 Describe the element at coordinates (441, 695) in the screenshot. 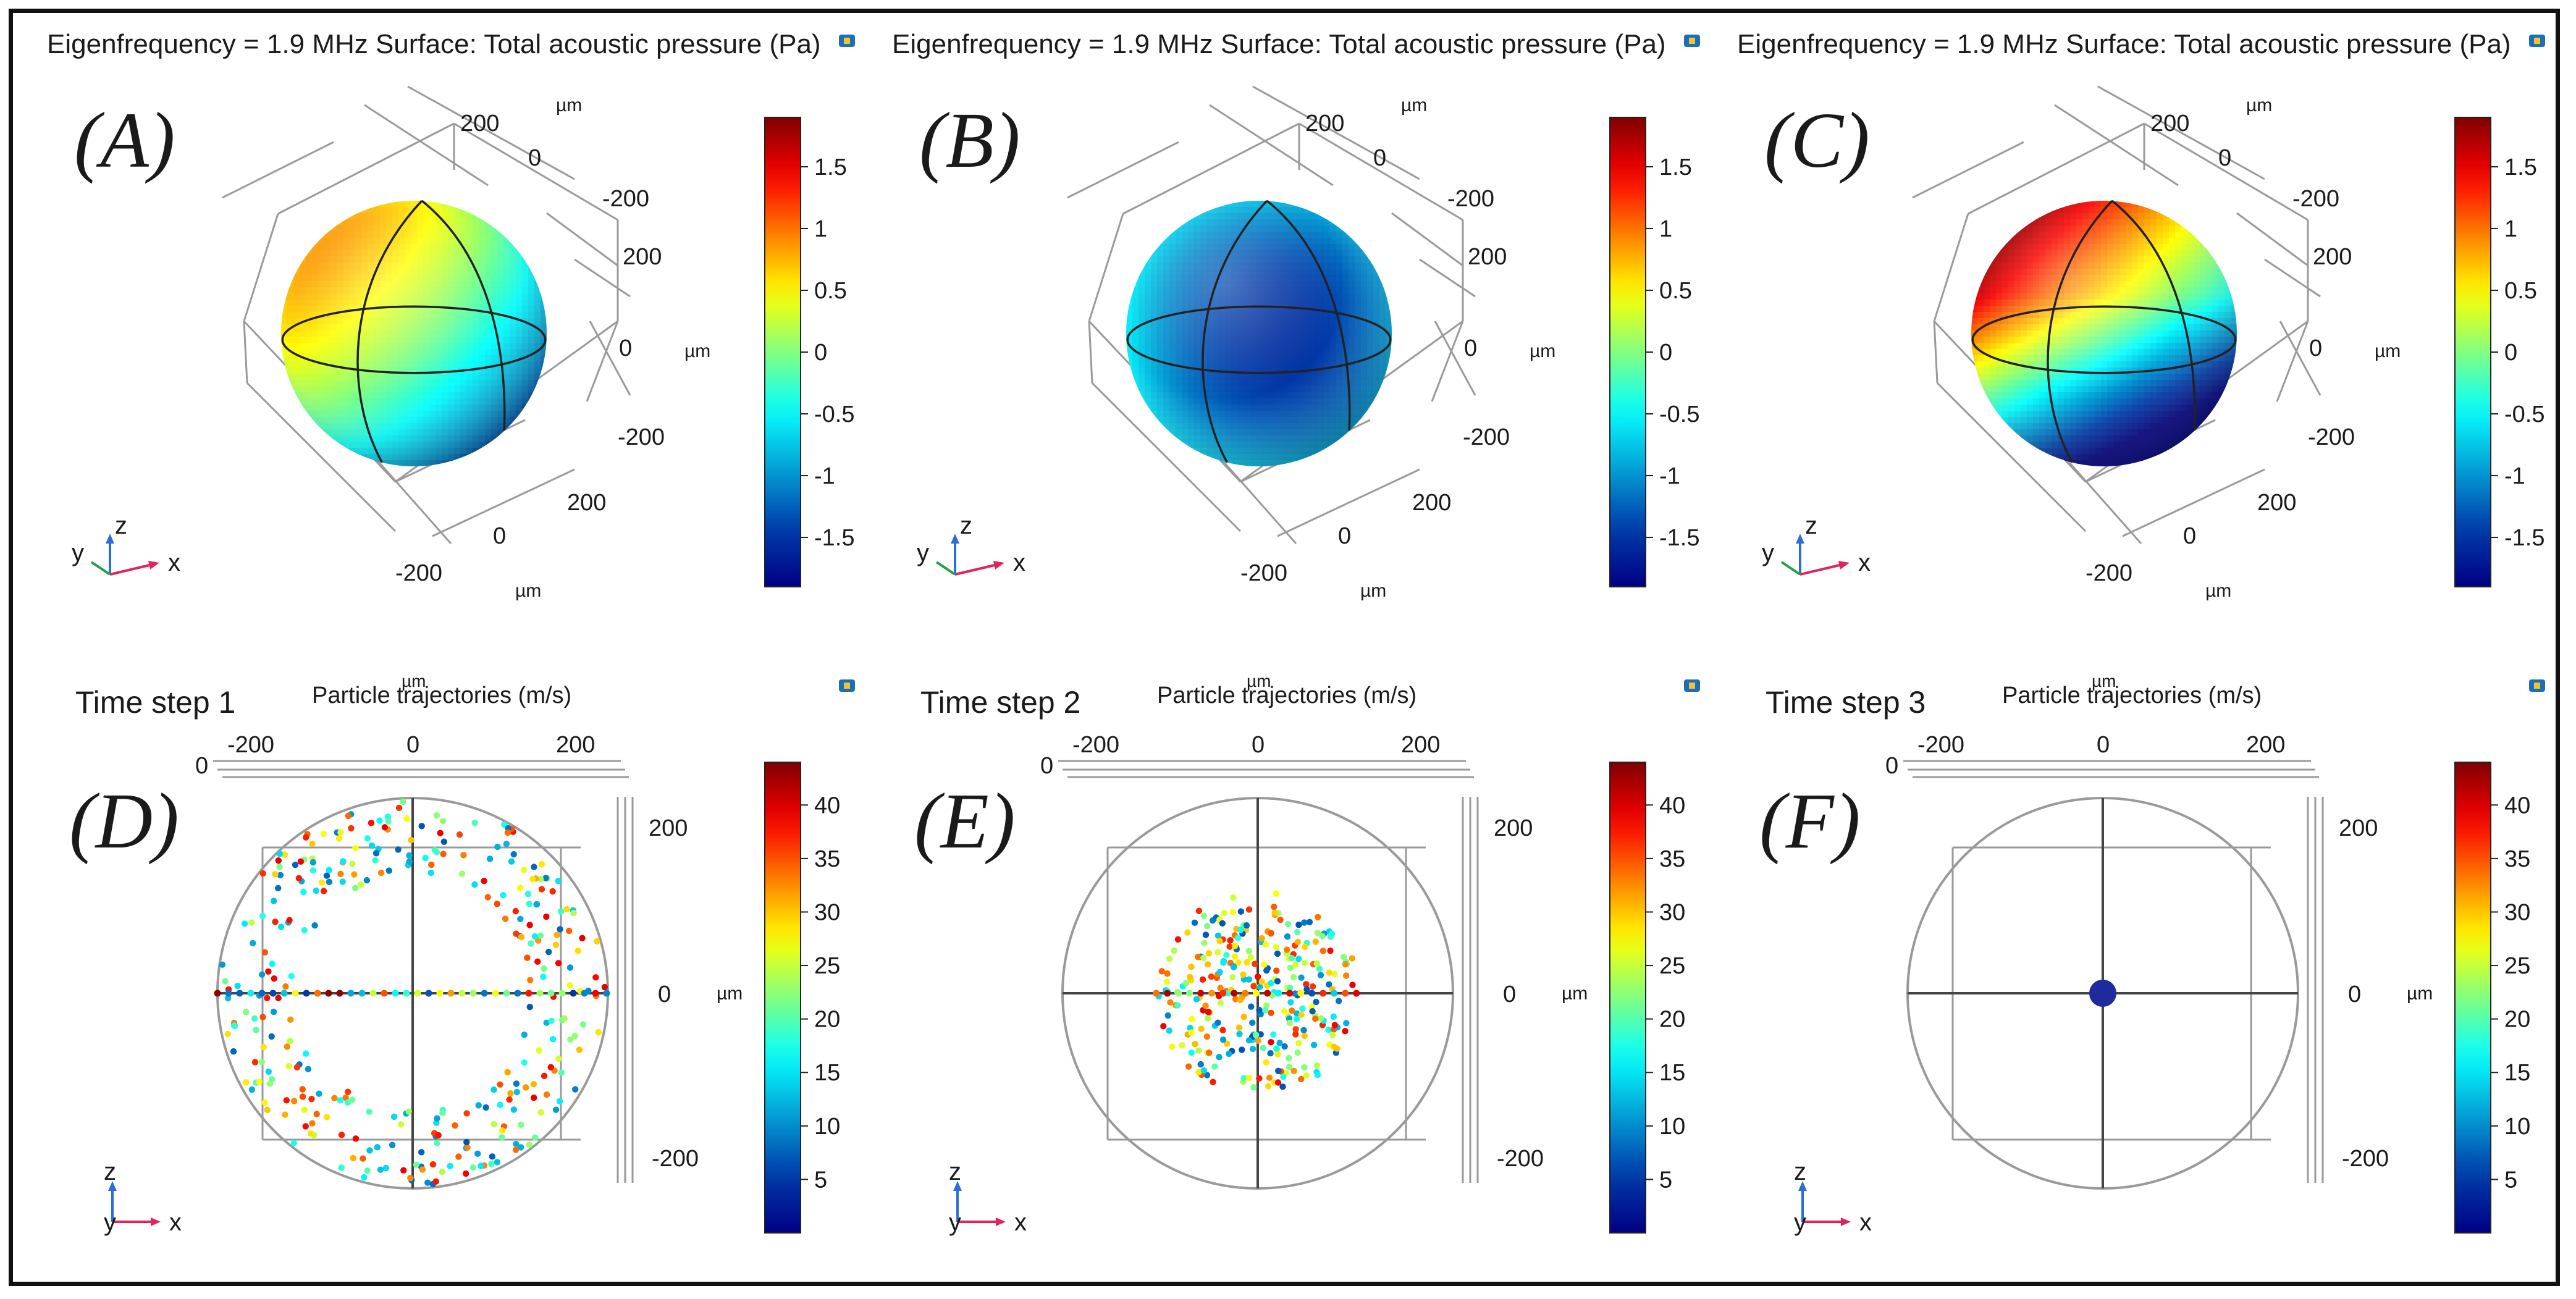

I see `panel-header-D: Particle trajectories (m/s)` at that location.